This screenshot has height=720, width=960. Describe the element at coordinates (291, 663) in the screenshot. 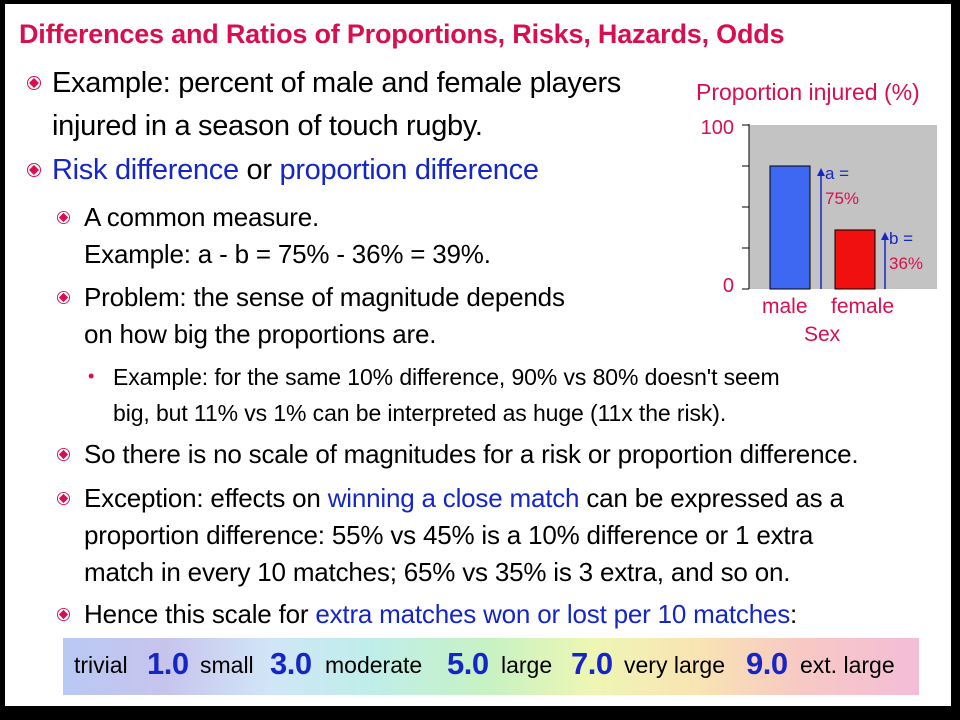

I see `scale-threshold-2: 3.0` at that location.